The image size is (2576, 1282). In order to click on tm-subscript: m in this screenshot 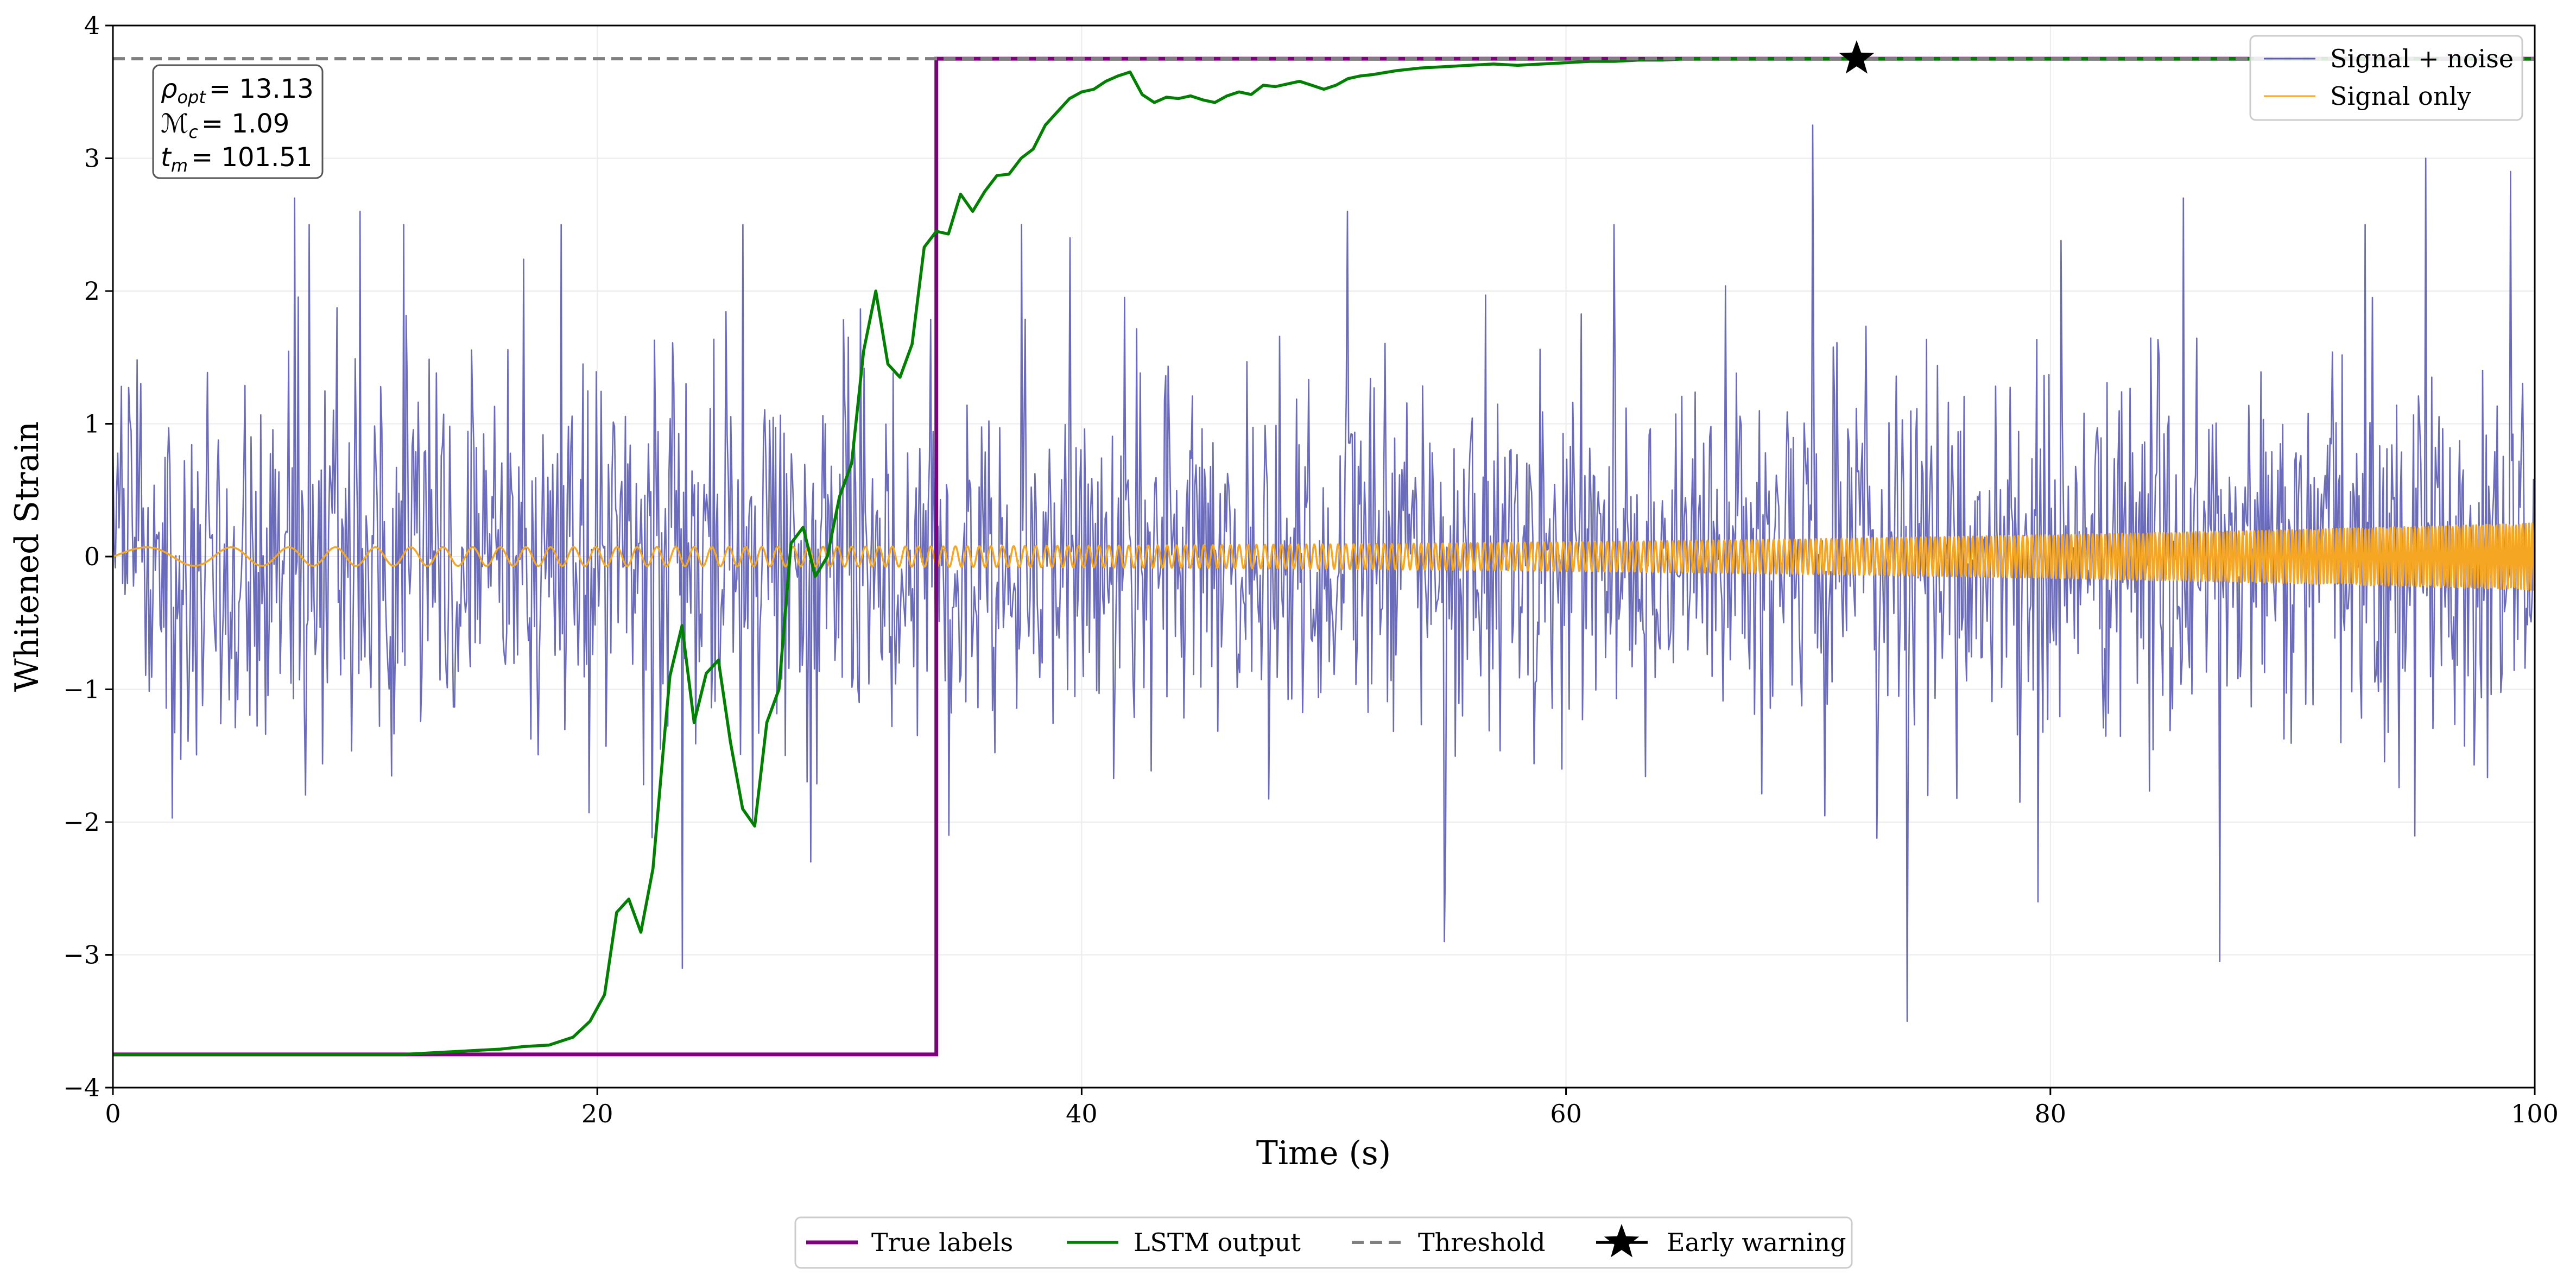, I will do `click(179, 165)`.